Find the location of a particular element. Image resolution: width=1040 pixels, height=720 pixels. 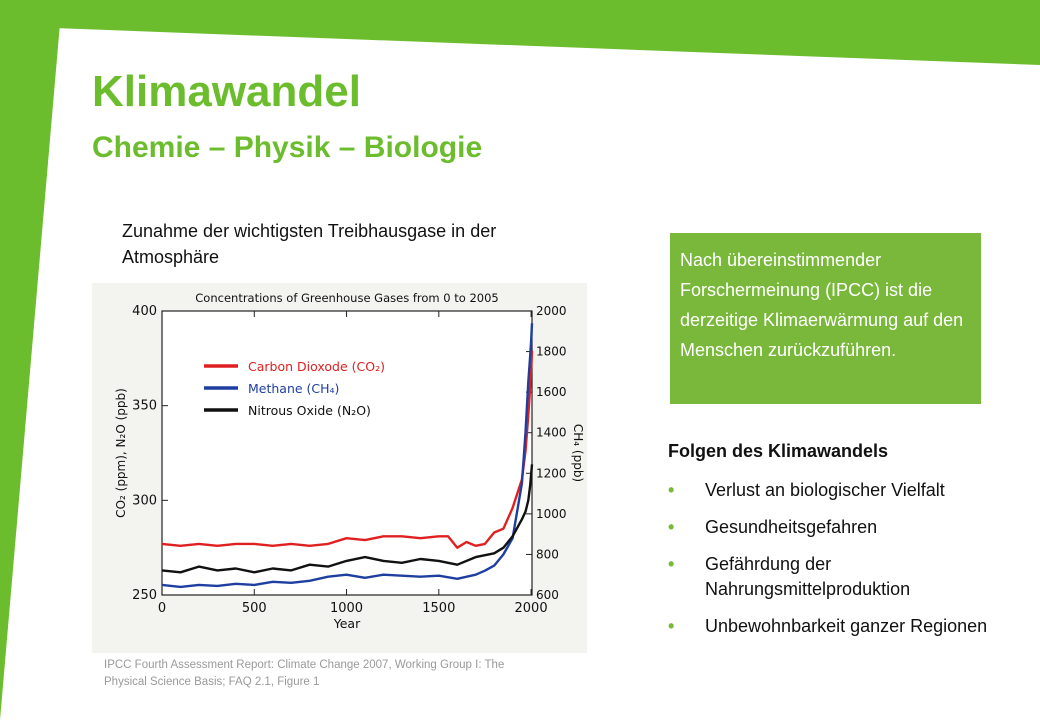

y-left-tick-label: 300 is located at coordinates (144, 500).